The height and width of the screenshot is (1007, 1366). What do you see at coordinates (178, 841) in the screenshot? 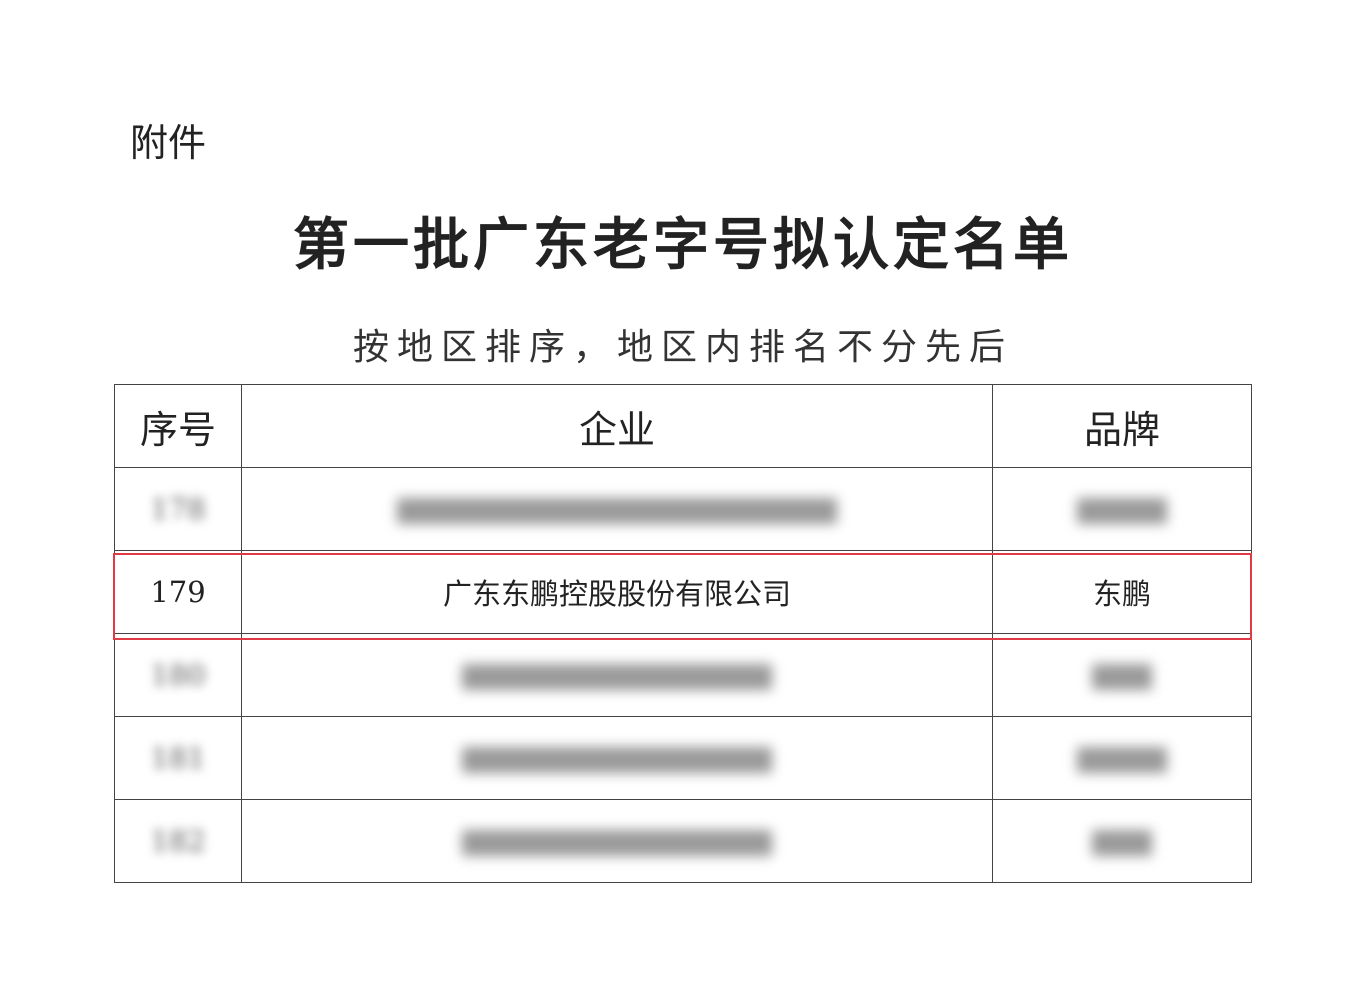
I see `row-number: 182` at bounding box center [178, 841].